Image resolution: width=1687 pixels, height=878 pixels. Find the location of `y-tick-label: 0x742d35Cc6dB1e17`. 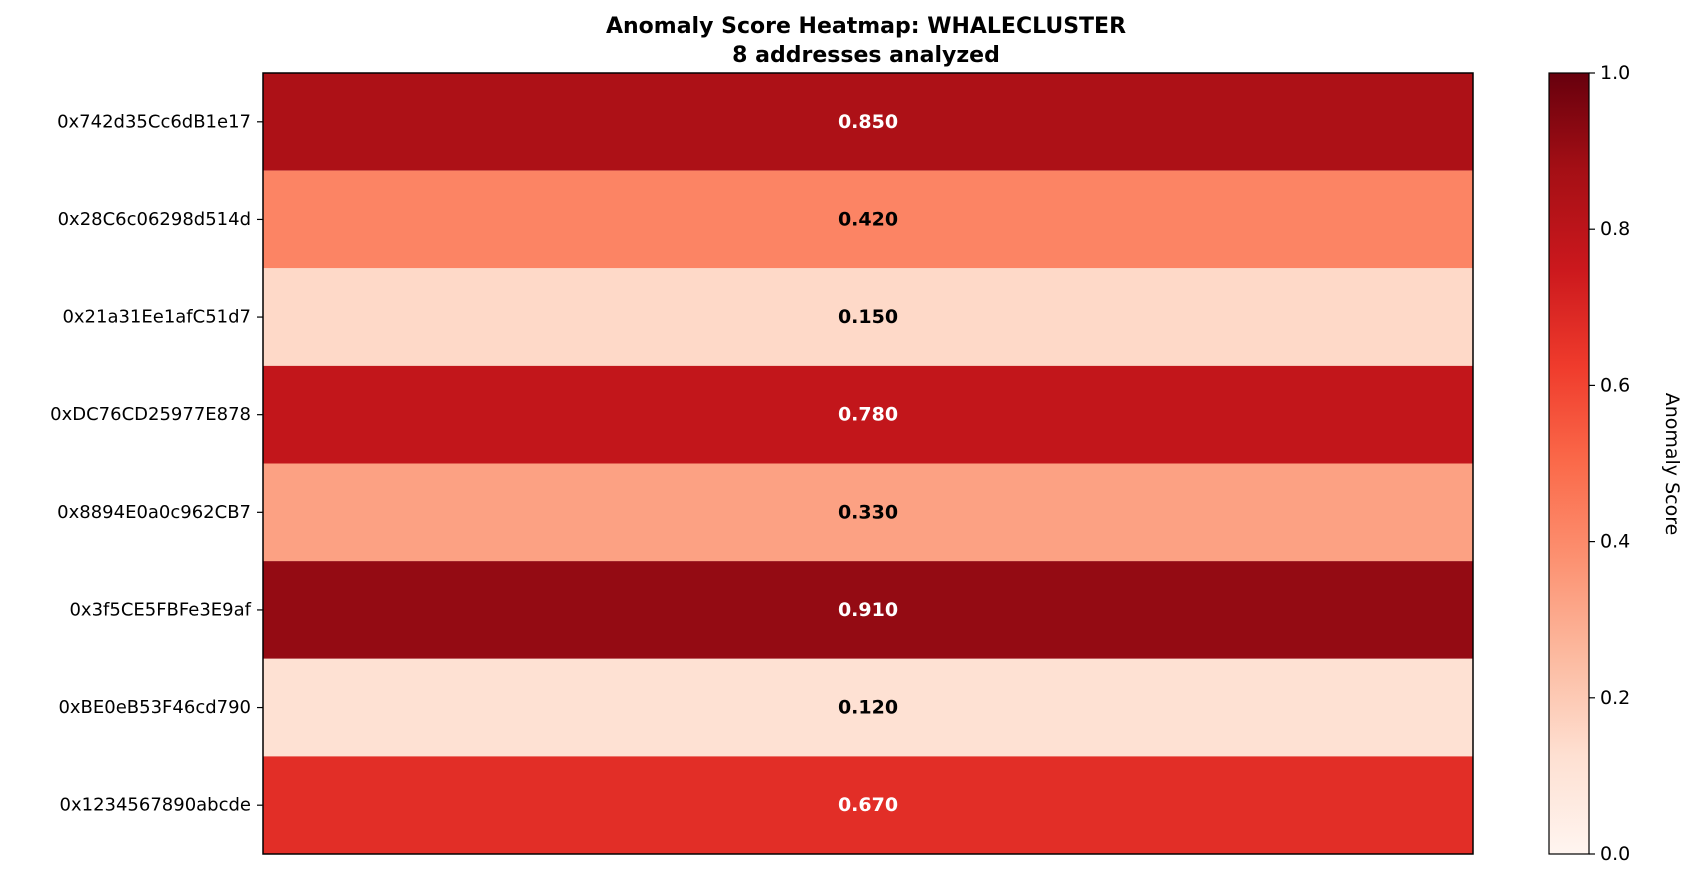

y-tick-label: 0x742d35Cc6dB1e17 is located at coordinates (154, 121).